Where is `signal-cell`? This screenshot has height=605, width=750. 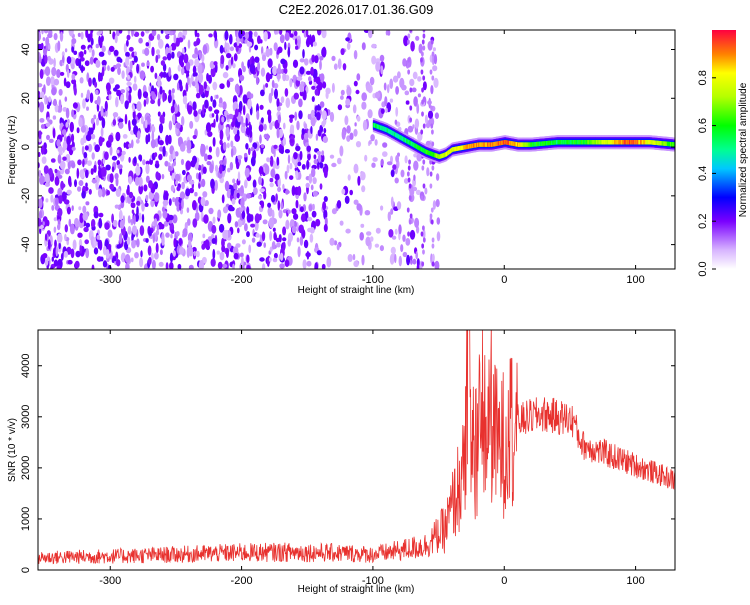 signal-cell is located at coordinates (474, 145).